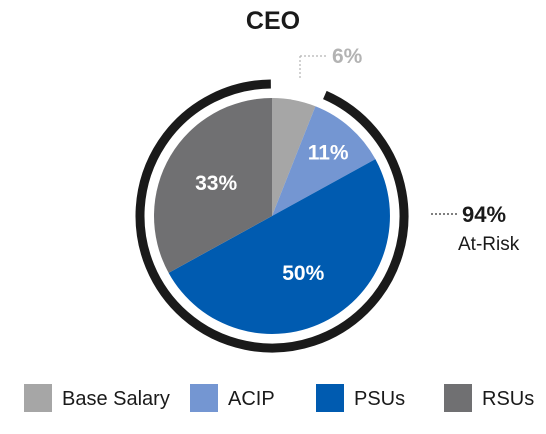  Describe the element at coordinates (216, 183) in the screenshot. I see `slice-label-rsus: 33%` at that location.